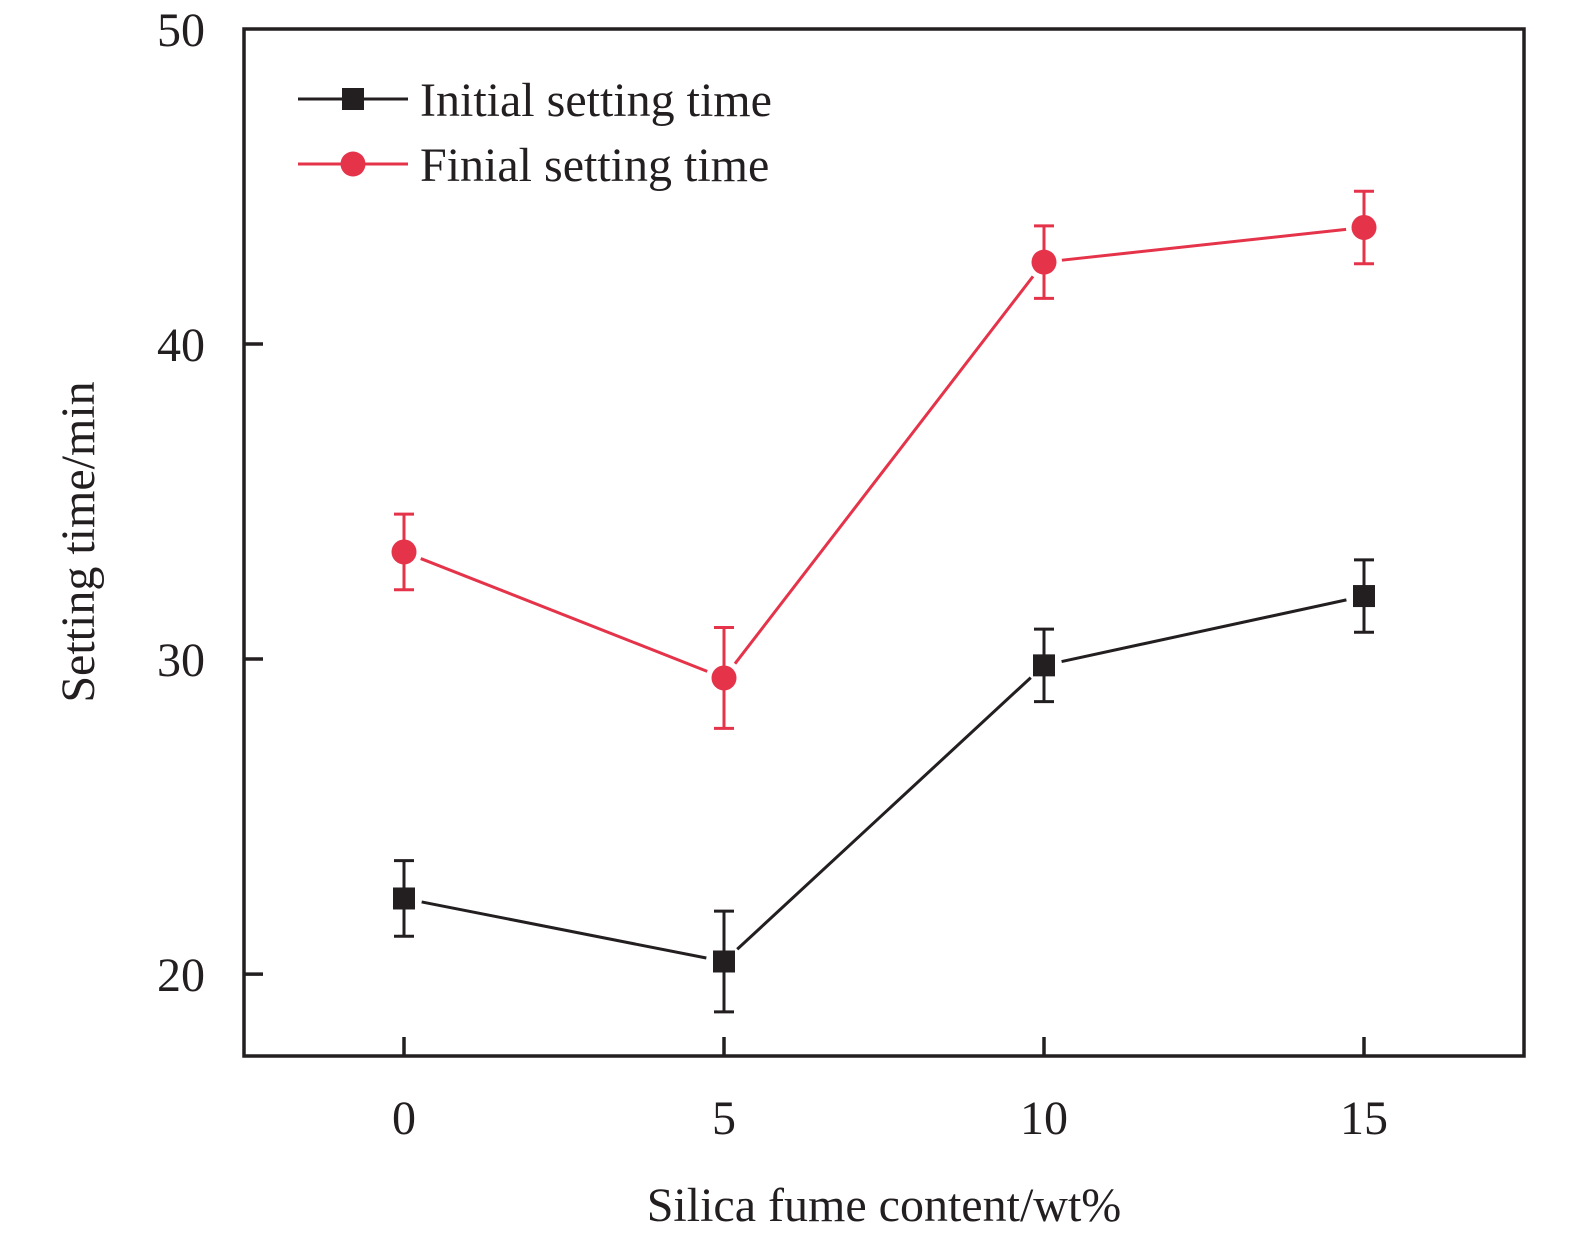 The height and width of the screenshot is (1245, 1575). I want to click on legend-square-marker, so click(353, 99).